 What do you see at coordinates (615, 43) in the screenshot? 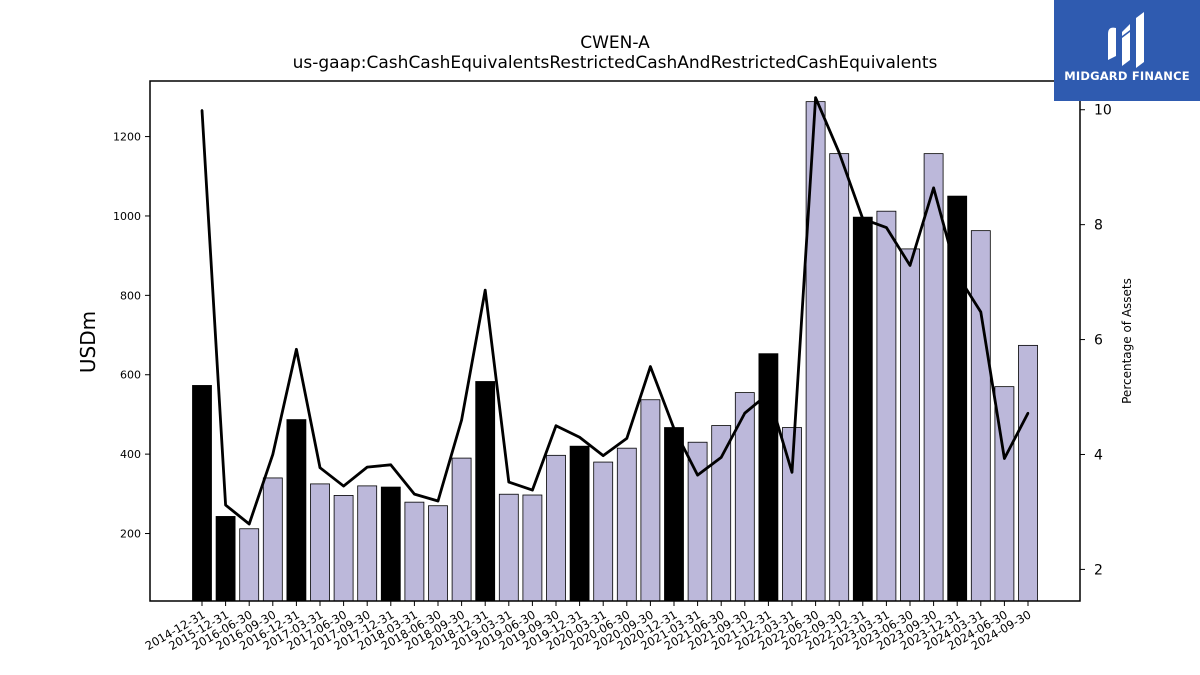
I see `chart-title: CWEN-A` at bounding box center [615, 43].